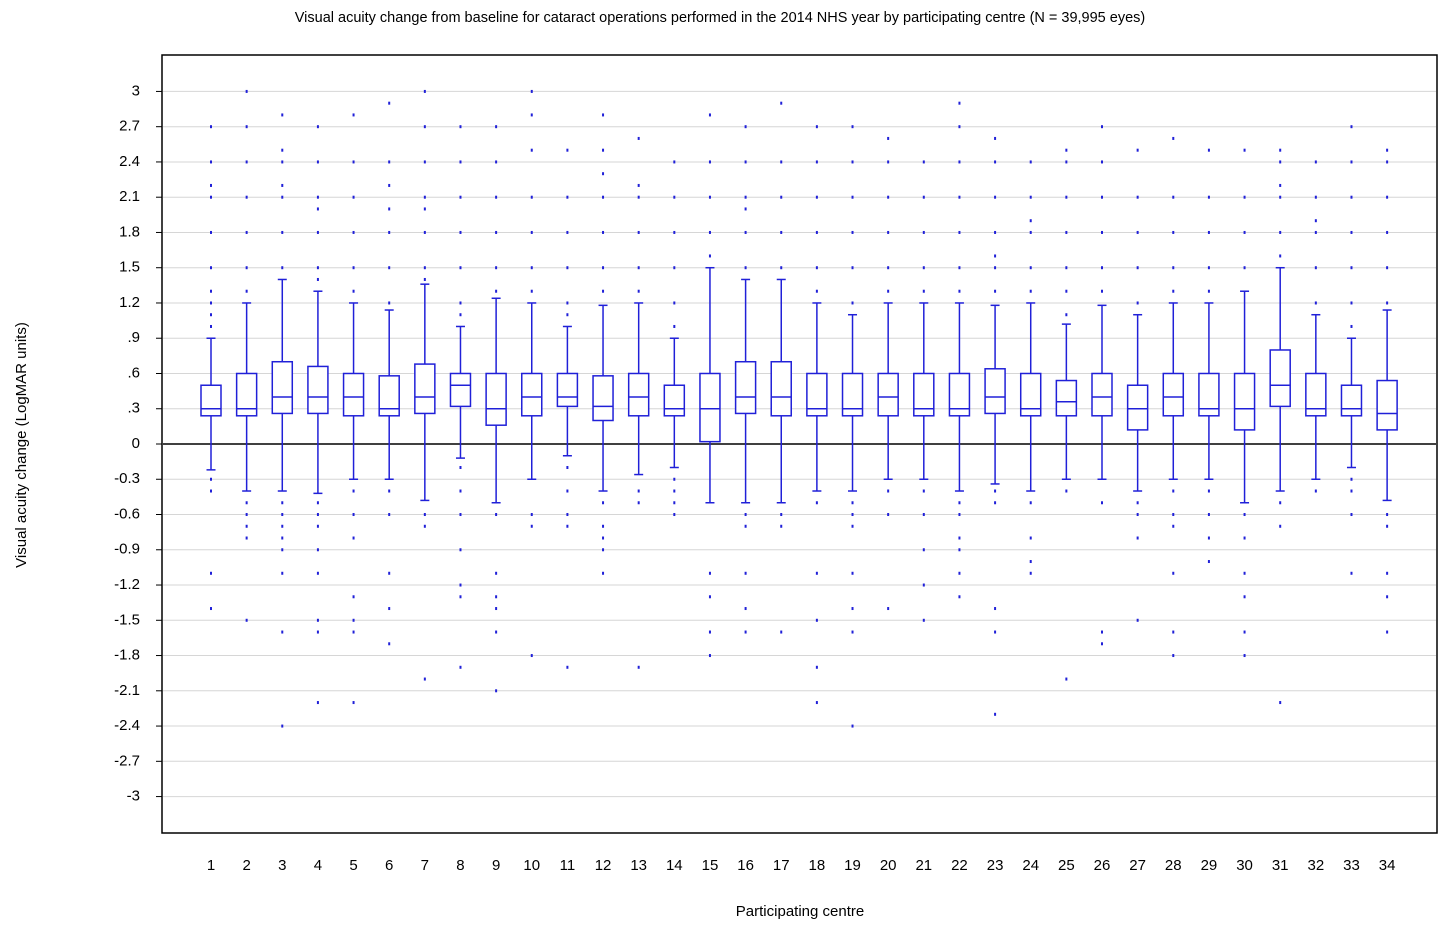 Image resolution: width=1438 pixels, height=926 pixels. Describe the element at coordinates (568, 865) in the screenshot. I see `x-tick-label: 11` at that location.